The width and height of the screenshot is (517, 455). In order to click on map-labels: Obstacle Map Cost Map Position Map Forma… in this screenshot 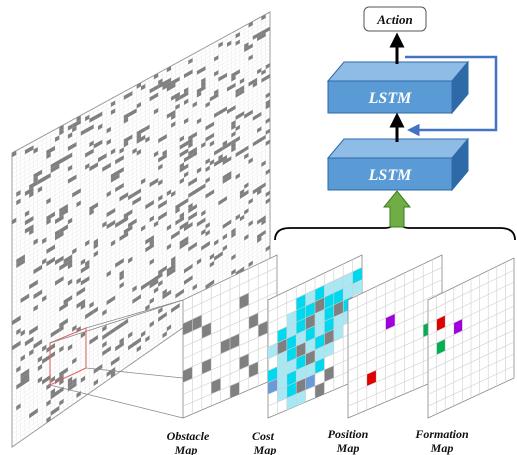, I will do `click(318, 441)`.